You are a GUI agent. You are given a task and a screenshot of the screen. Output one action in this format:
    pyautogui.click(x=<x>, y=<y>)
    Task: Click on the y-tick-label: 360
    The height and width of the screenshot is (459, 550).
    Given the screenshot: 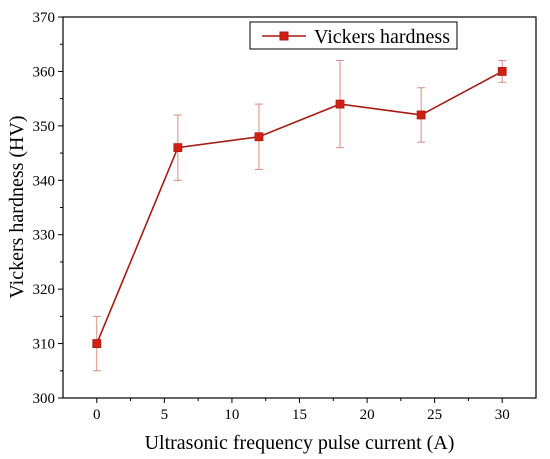 What is the action you would take?
    pyautogui.click(x=44, y=72)
    